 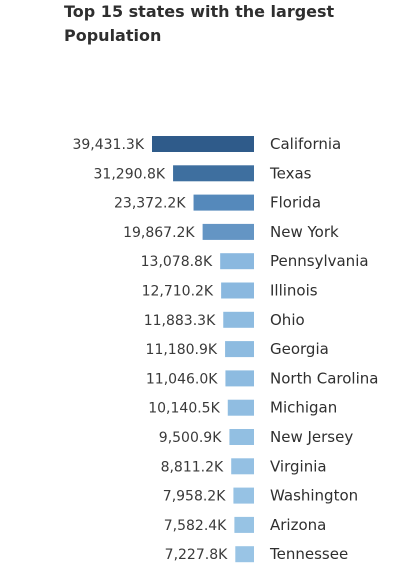 What do you see at coordinates (319, 261) in the screenshot?
I see `category-label: Pennsylvania` at bounding box center [319, 261].